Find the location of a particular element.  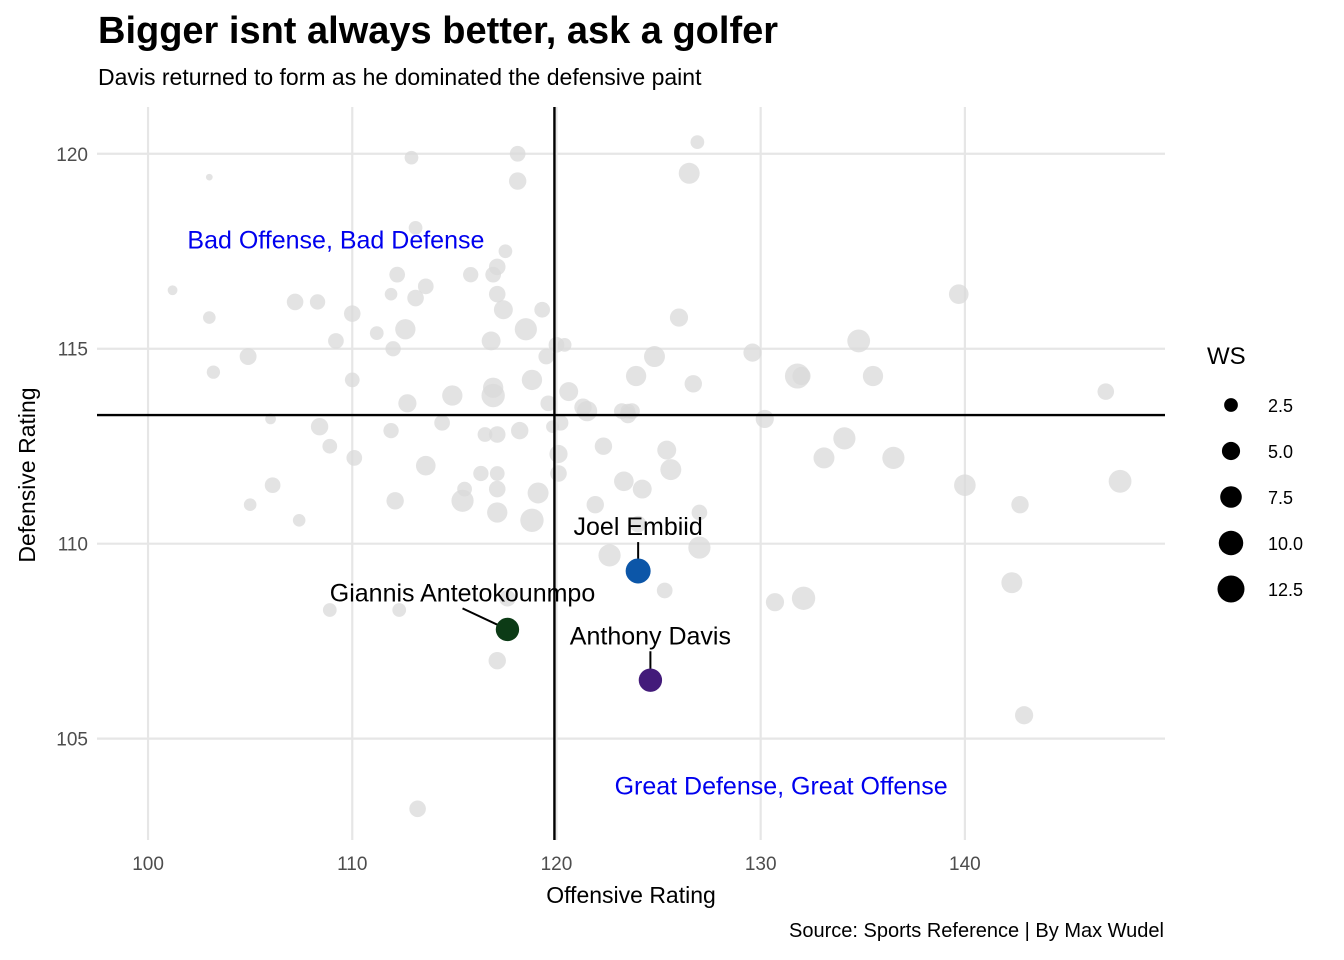

legend-label: 2.5 is located at coordinates (1280, 406).